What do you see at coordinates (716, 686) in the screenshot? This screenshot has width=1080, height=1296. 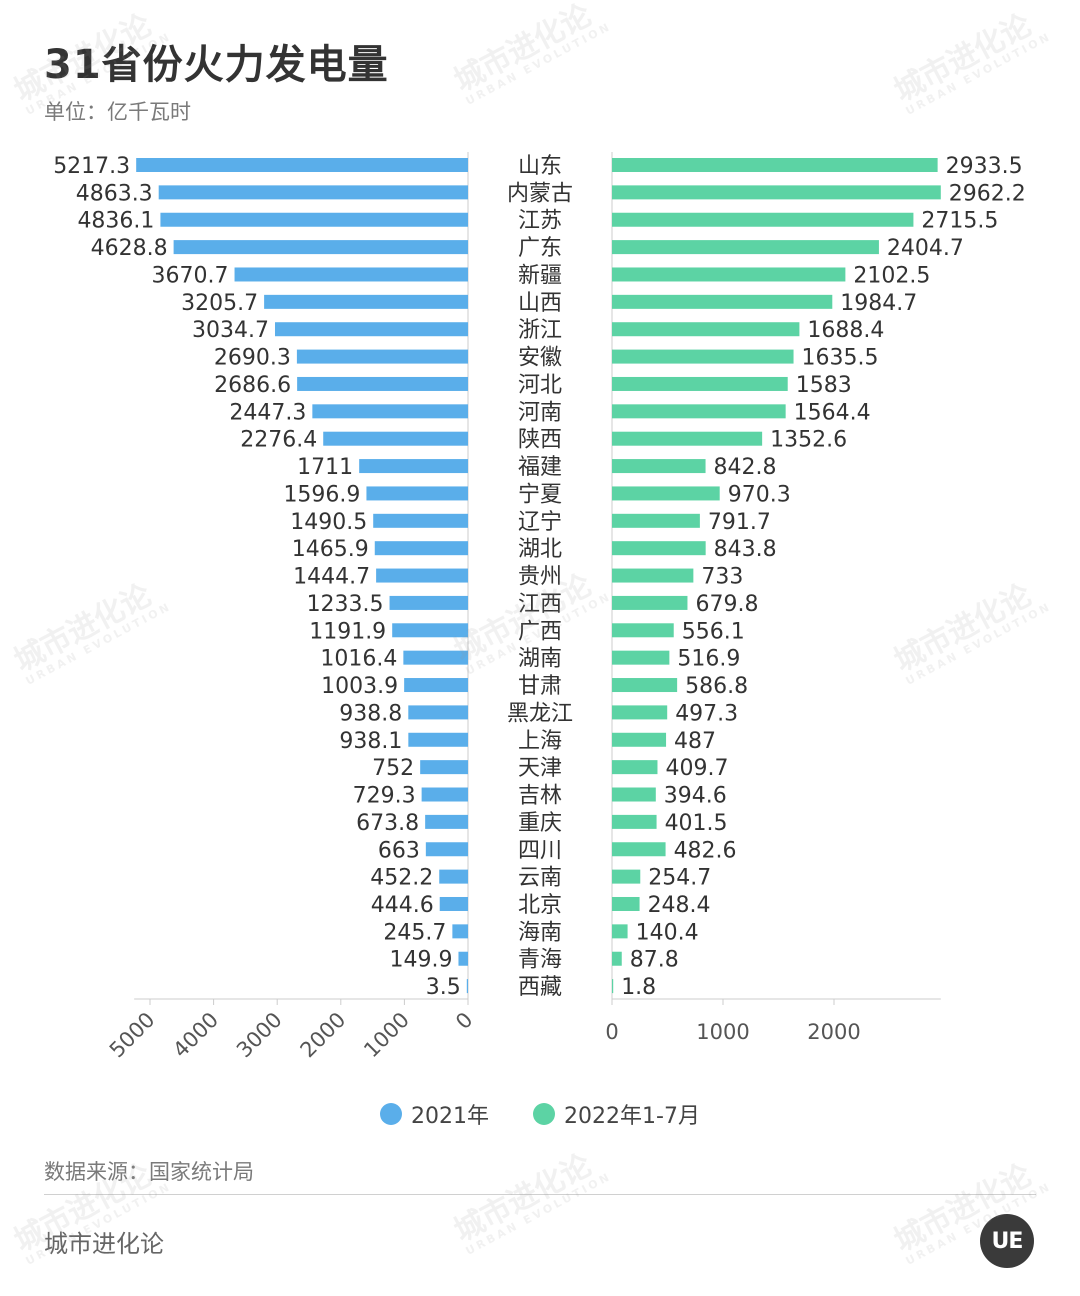 I see `data-label-2022: 586.8` at bounding box center [716, 686].